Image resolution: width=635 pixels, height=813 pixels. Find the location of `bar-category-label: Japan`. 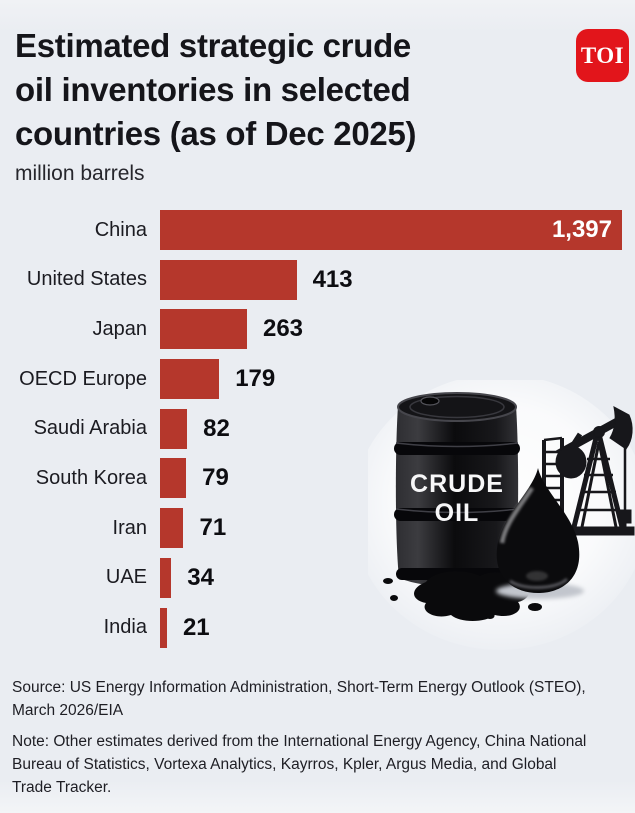

bar-category-label: Japan is located at coordinates (120, 328).